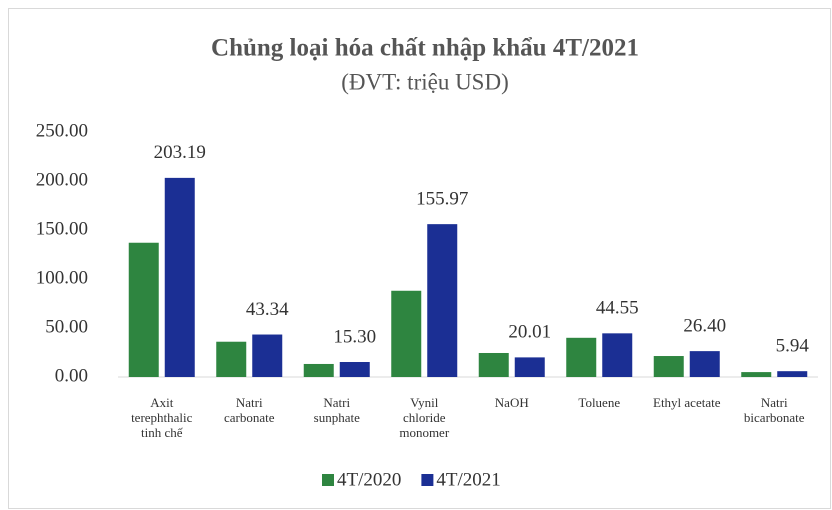 Image resolution: width=832 pixels, height=510 pixels. Describe the element at coordinates (354, 336) in the screenshot. I see `data-label: 15.30` at that location.